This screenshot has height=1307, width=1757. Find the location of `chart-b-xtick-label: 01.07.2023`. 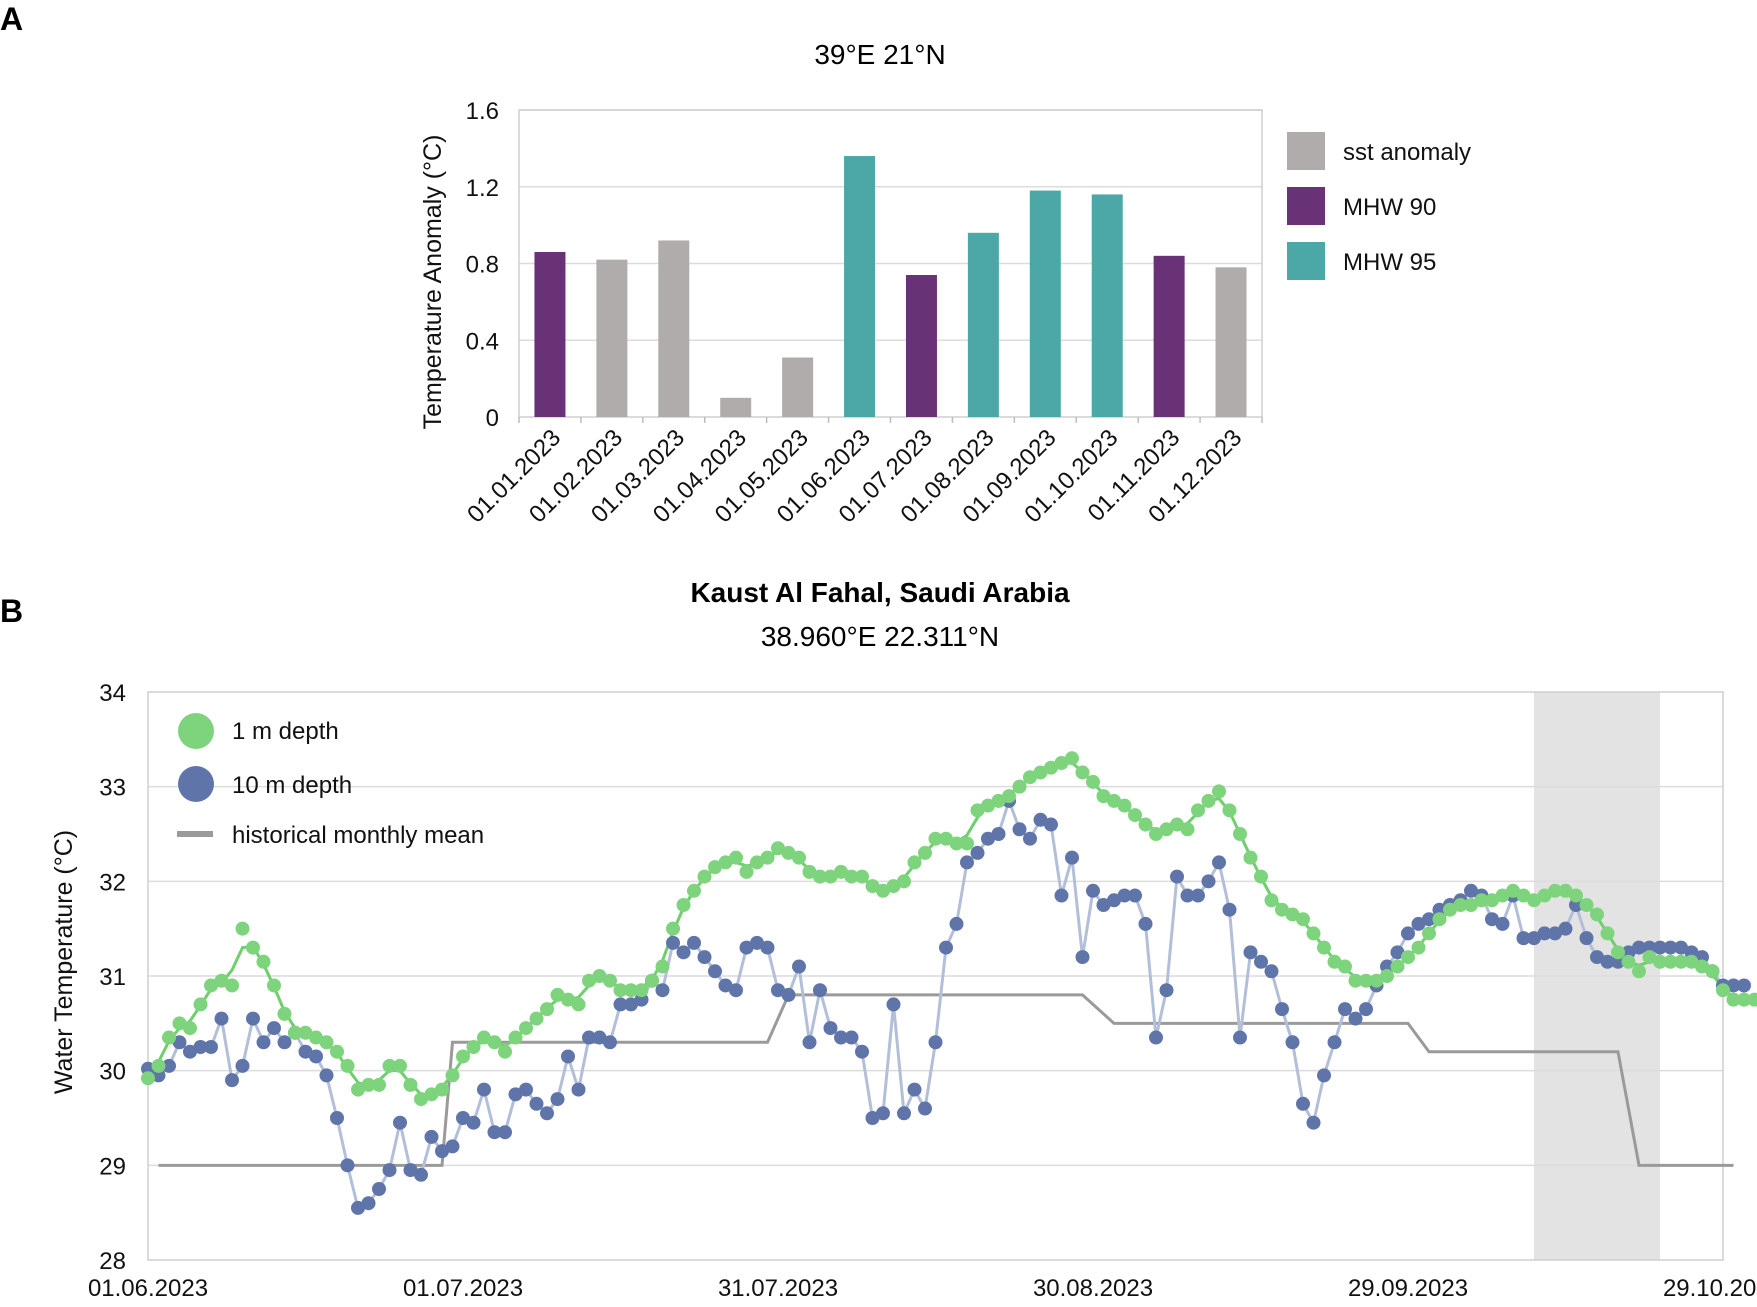

chart-b-xtick-label: 01.07.2023 is located at coordinates (463, 1288).